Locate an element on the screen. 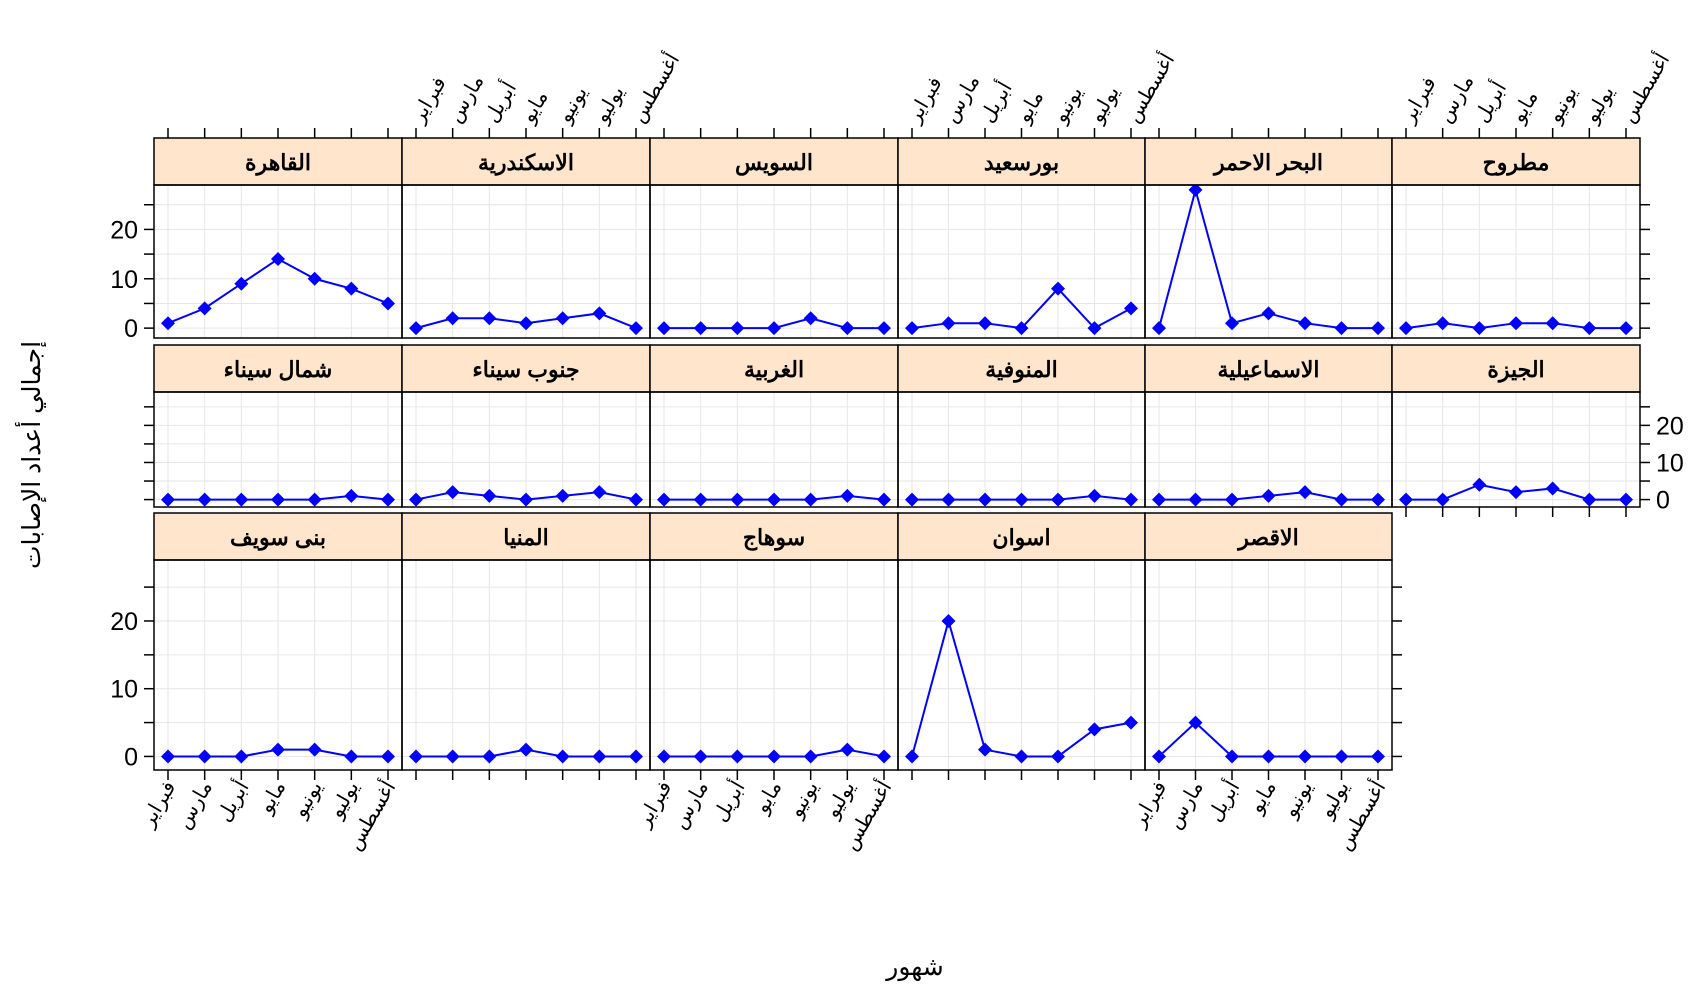 Image resolution: width=1700 pixels, height=995 pixels. x-tick-label: أغسطس is located at coordinates (654, 87).